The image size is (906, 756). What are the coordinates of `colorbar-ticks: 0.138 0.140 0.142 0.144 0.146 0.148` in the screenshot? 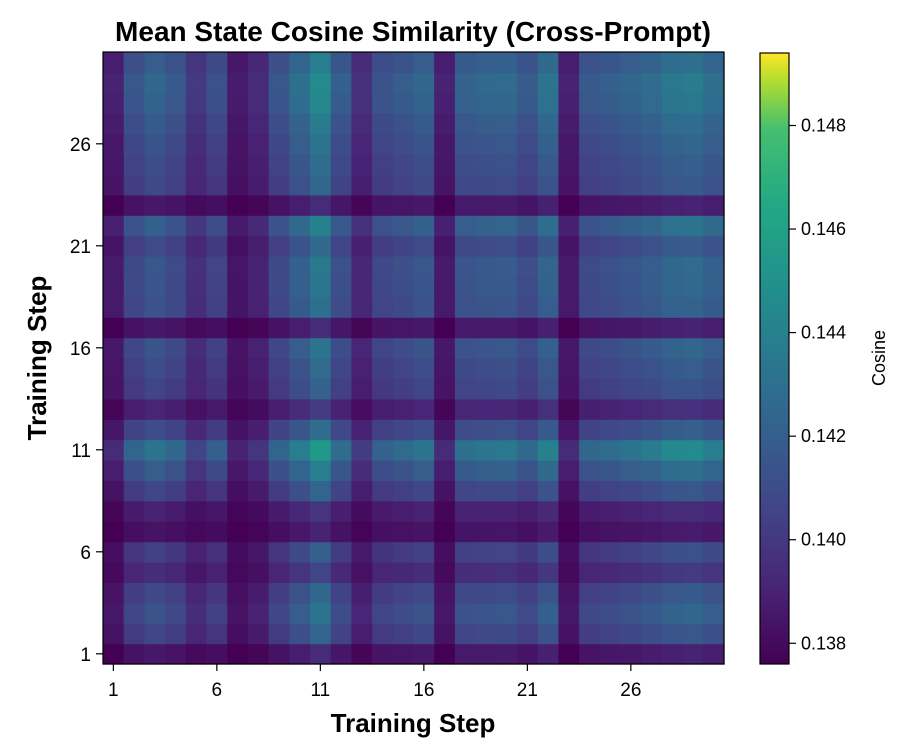 It's located at (817, 384).